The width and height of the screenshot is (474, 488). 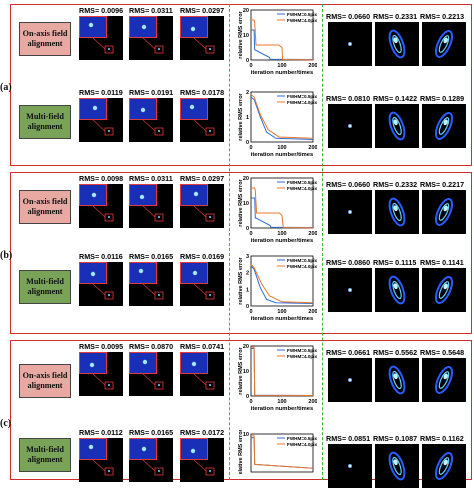 What do you see at coordinates (348, 262) in the screenshot?
I see `rms-right-r3-c0: RMS= 0.0860` at bounding box center [348, 262].